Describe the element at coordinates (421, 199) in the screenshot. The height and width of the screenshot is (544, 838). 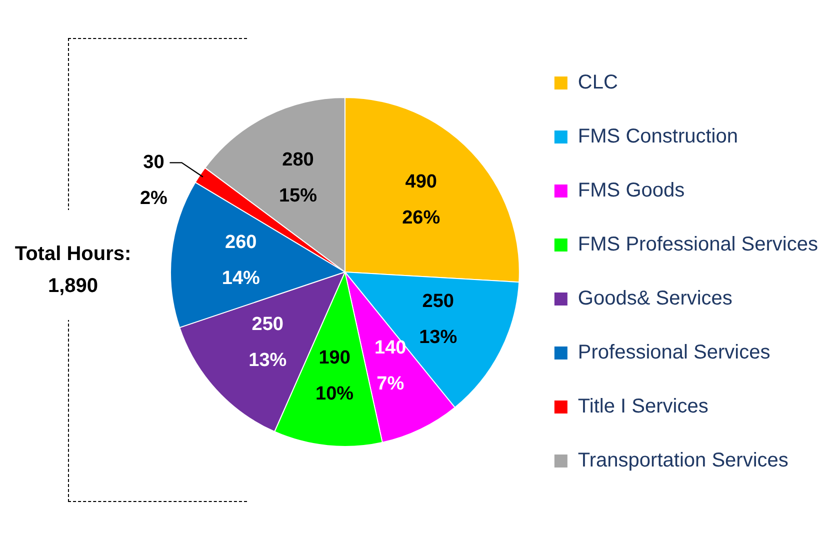
I see `data-label: 490 26%` at that location.